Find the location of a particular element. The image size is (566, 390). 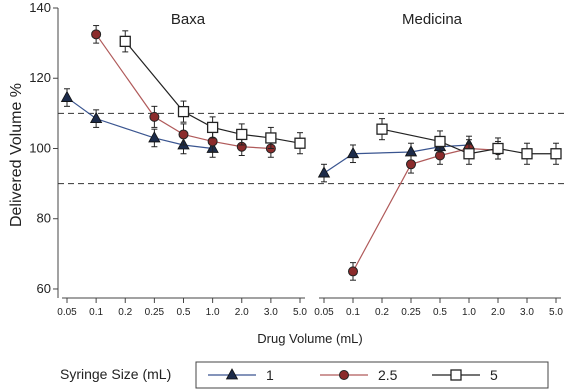

legend-entry-label: 2.5 is located at coordinates (388, 375).